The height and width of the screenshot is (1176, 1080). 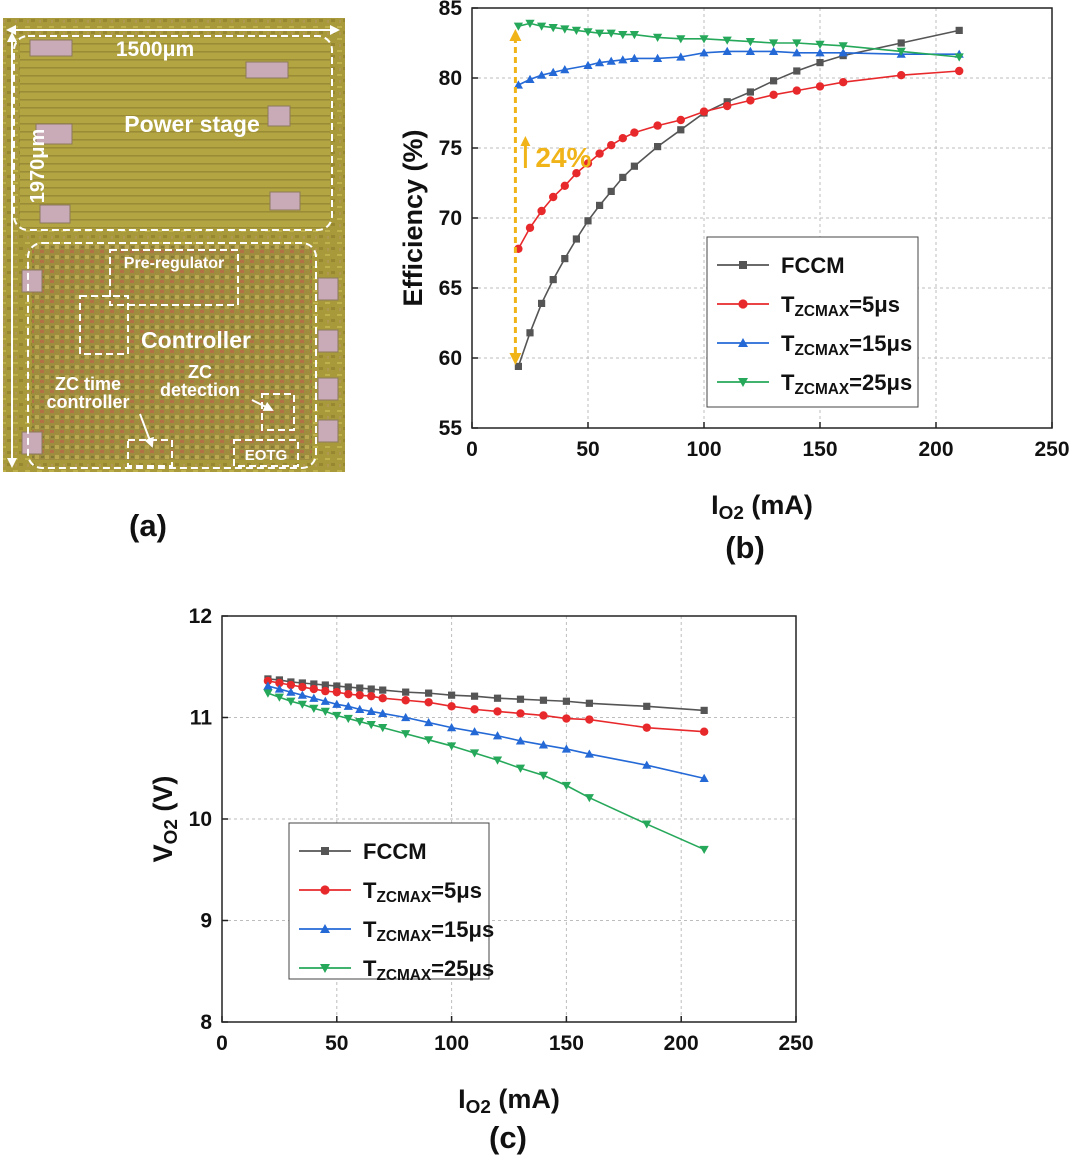 What do you see at coordinates (478, 1107) in the screenshot?
I see `x-axis-label-sub: O2` at bounding box center [478, 1107].